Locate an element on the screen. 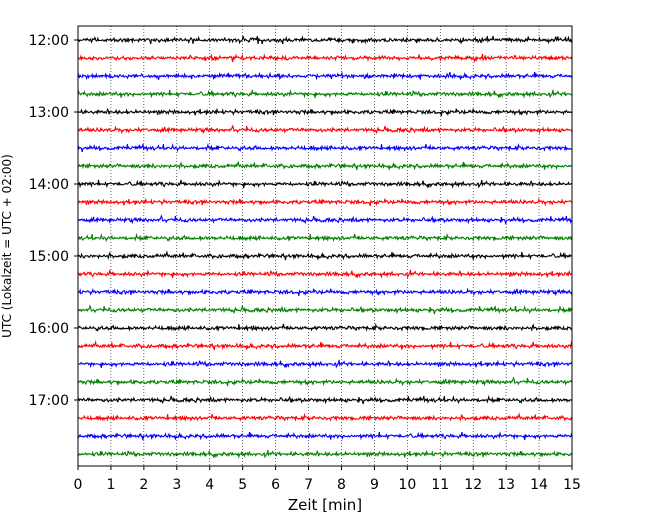 This screenshot has height=520, width=650. x-tick-label: 1 is located at coordinates (110, 485).